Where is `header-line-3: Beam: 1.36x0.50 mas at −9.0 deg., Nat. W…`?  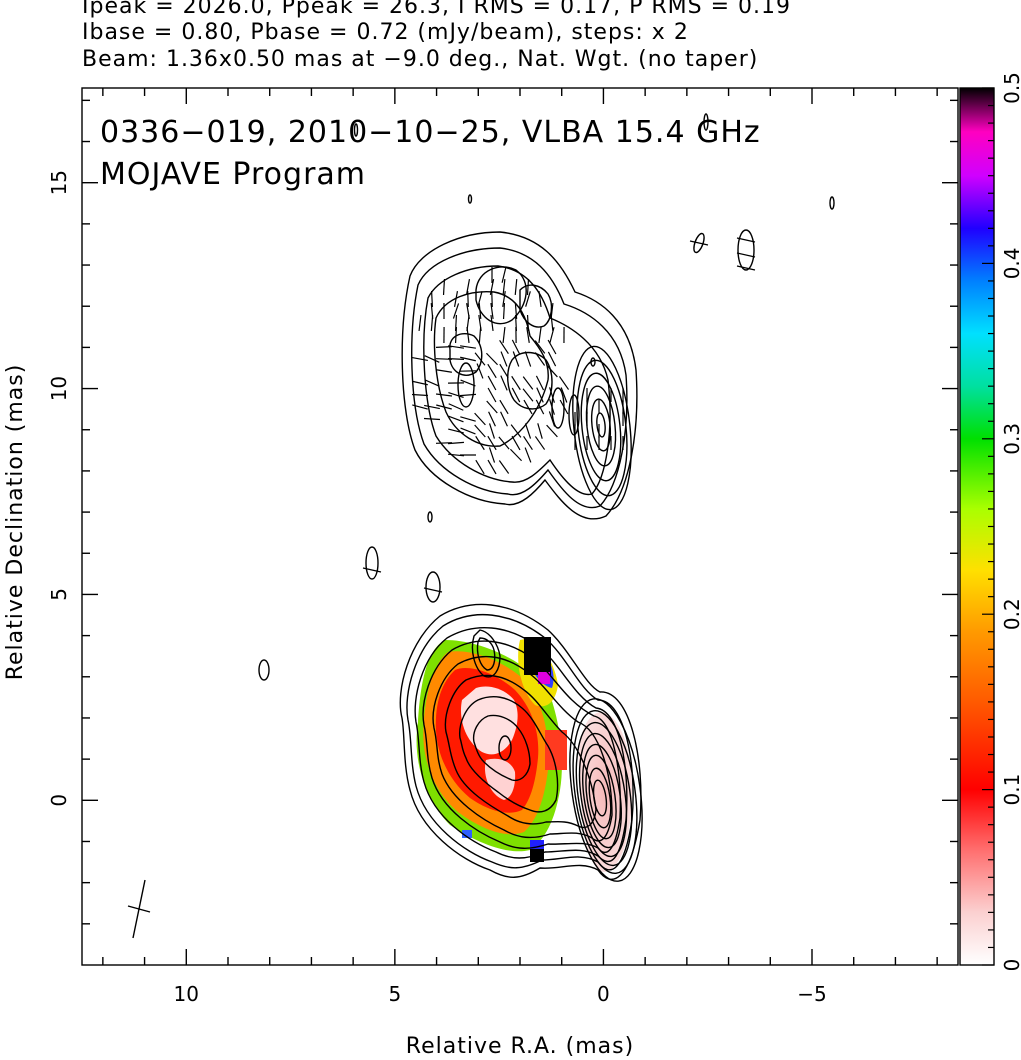
header-line-3: Beam: 1.36x0.50 mas at −9.0 deg., Nat. W… is located at coordinates (420, 59).